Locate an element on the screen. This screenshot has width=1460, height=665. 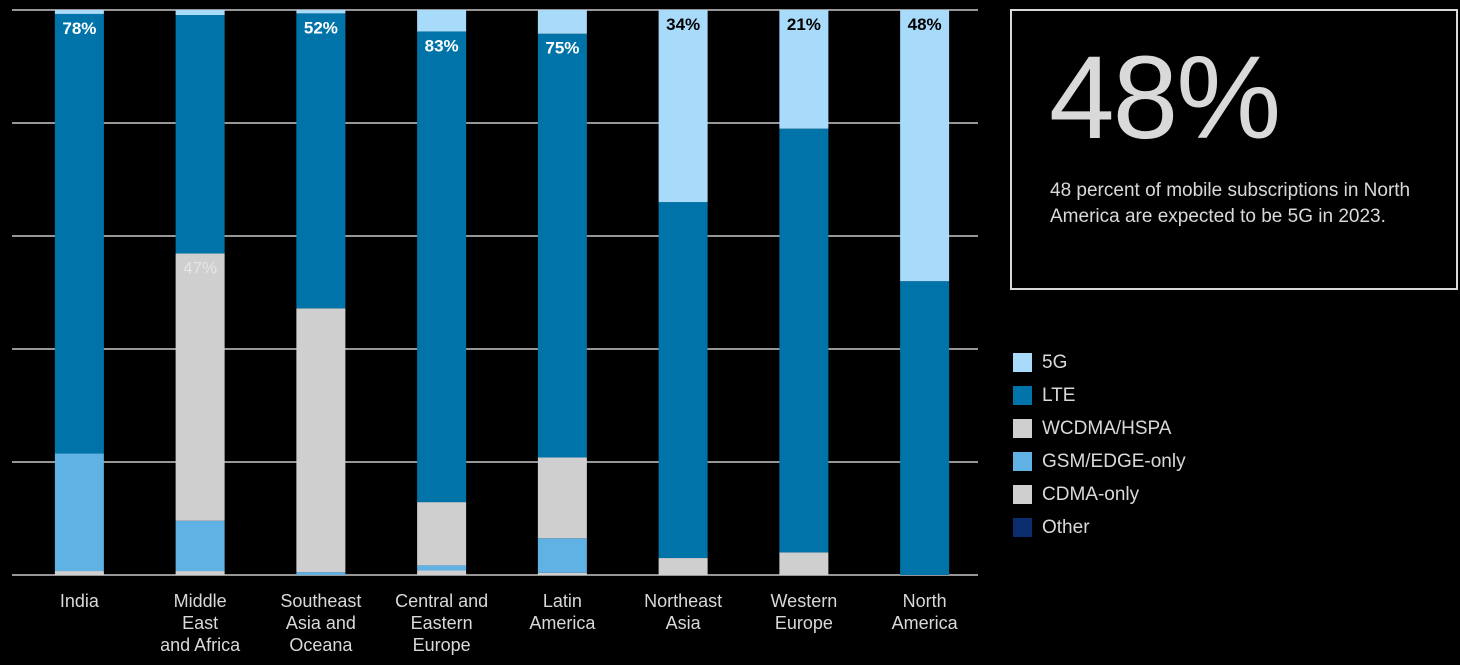
callout-big-number: 48% is located at coordinates (1165, 98).